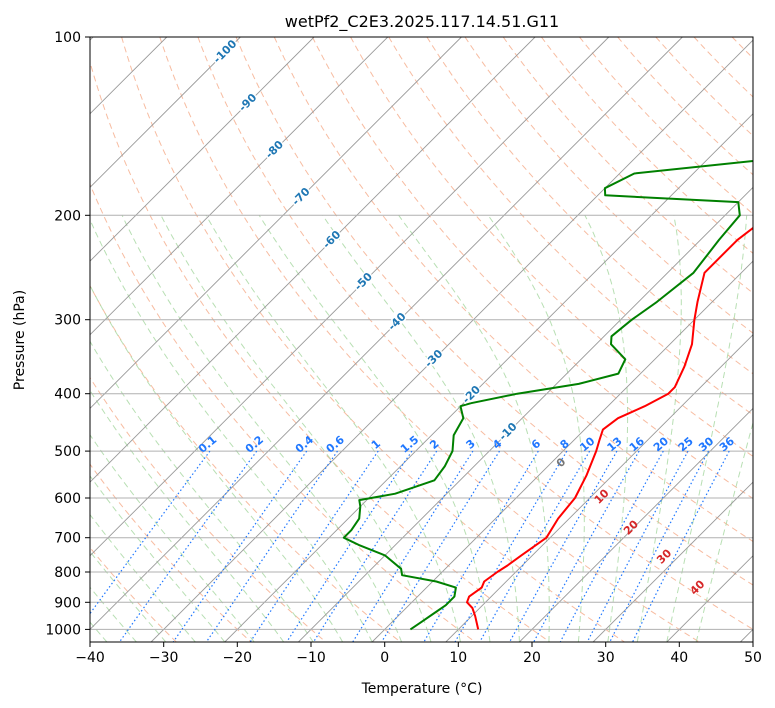 The height and width of the screenshot is (708, 775). I want to click on y-tick-label: 500, so click(67, 452).